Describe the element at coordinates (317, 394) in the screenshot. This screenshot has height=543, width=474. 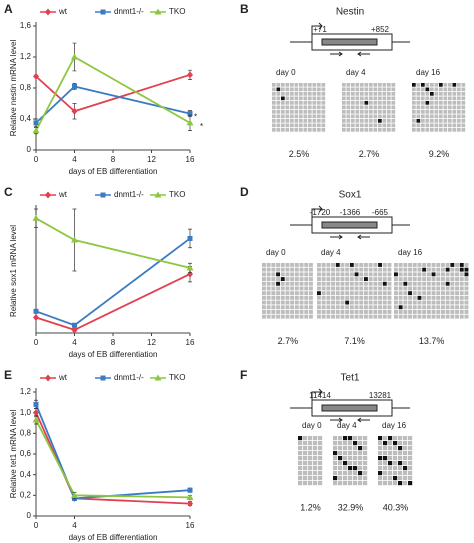
I see `tss-arrow` at that location.